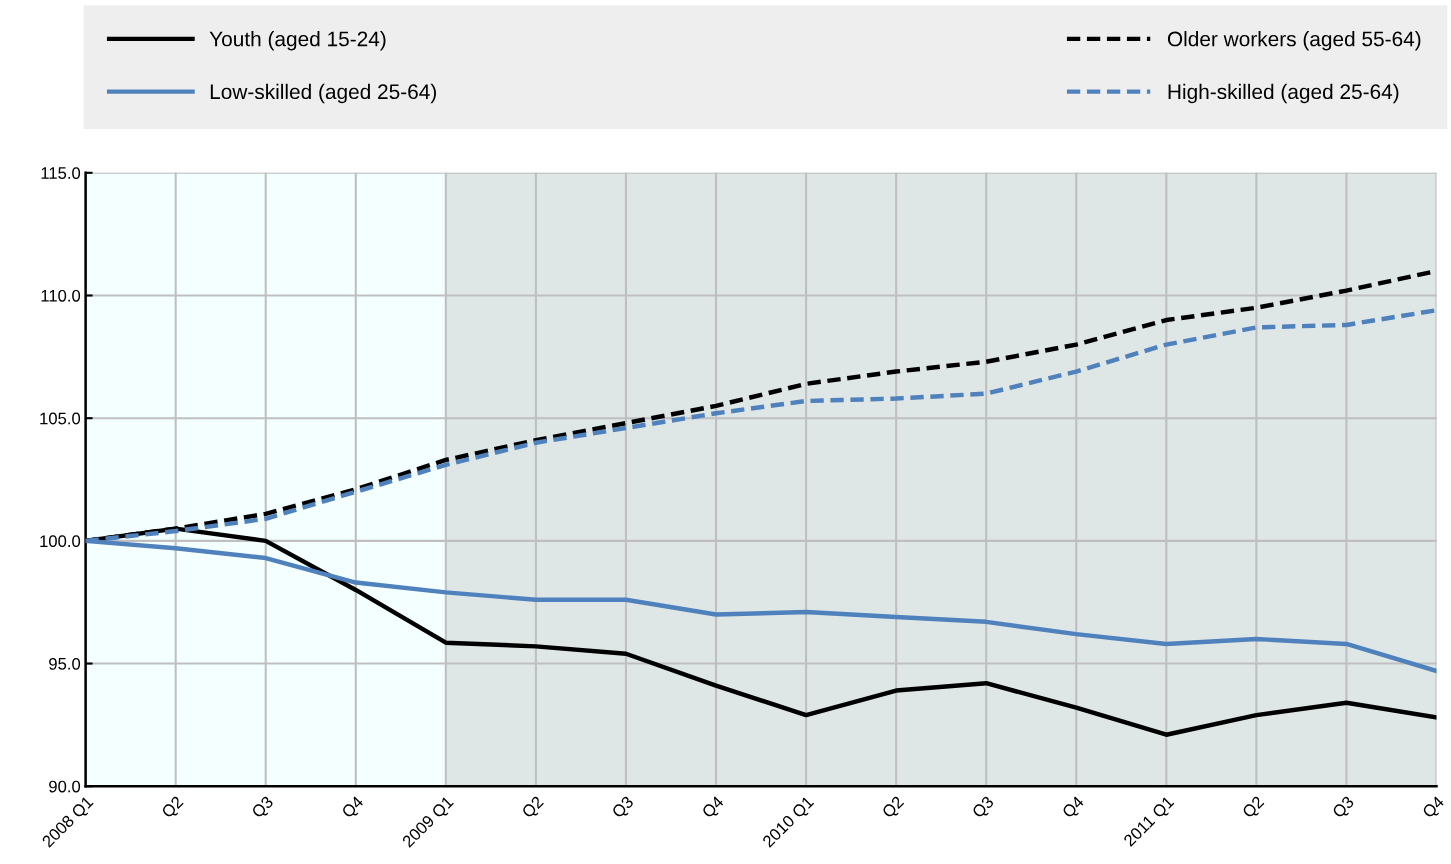 The height and width of the screenshot is (864, 1451). I want to click on legend-label: Low-skilled (aged 25-64), so click(323, 93).